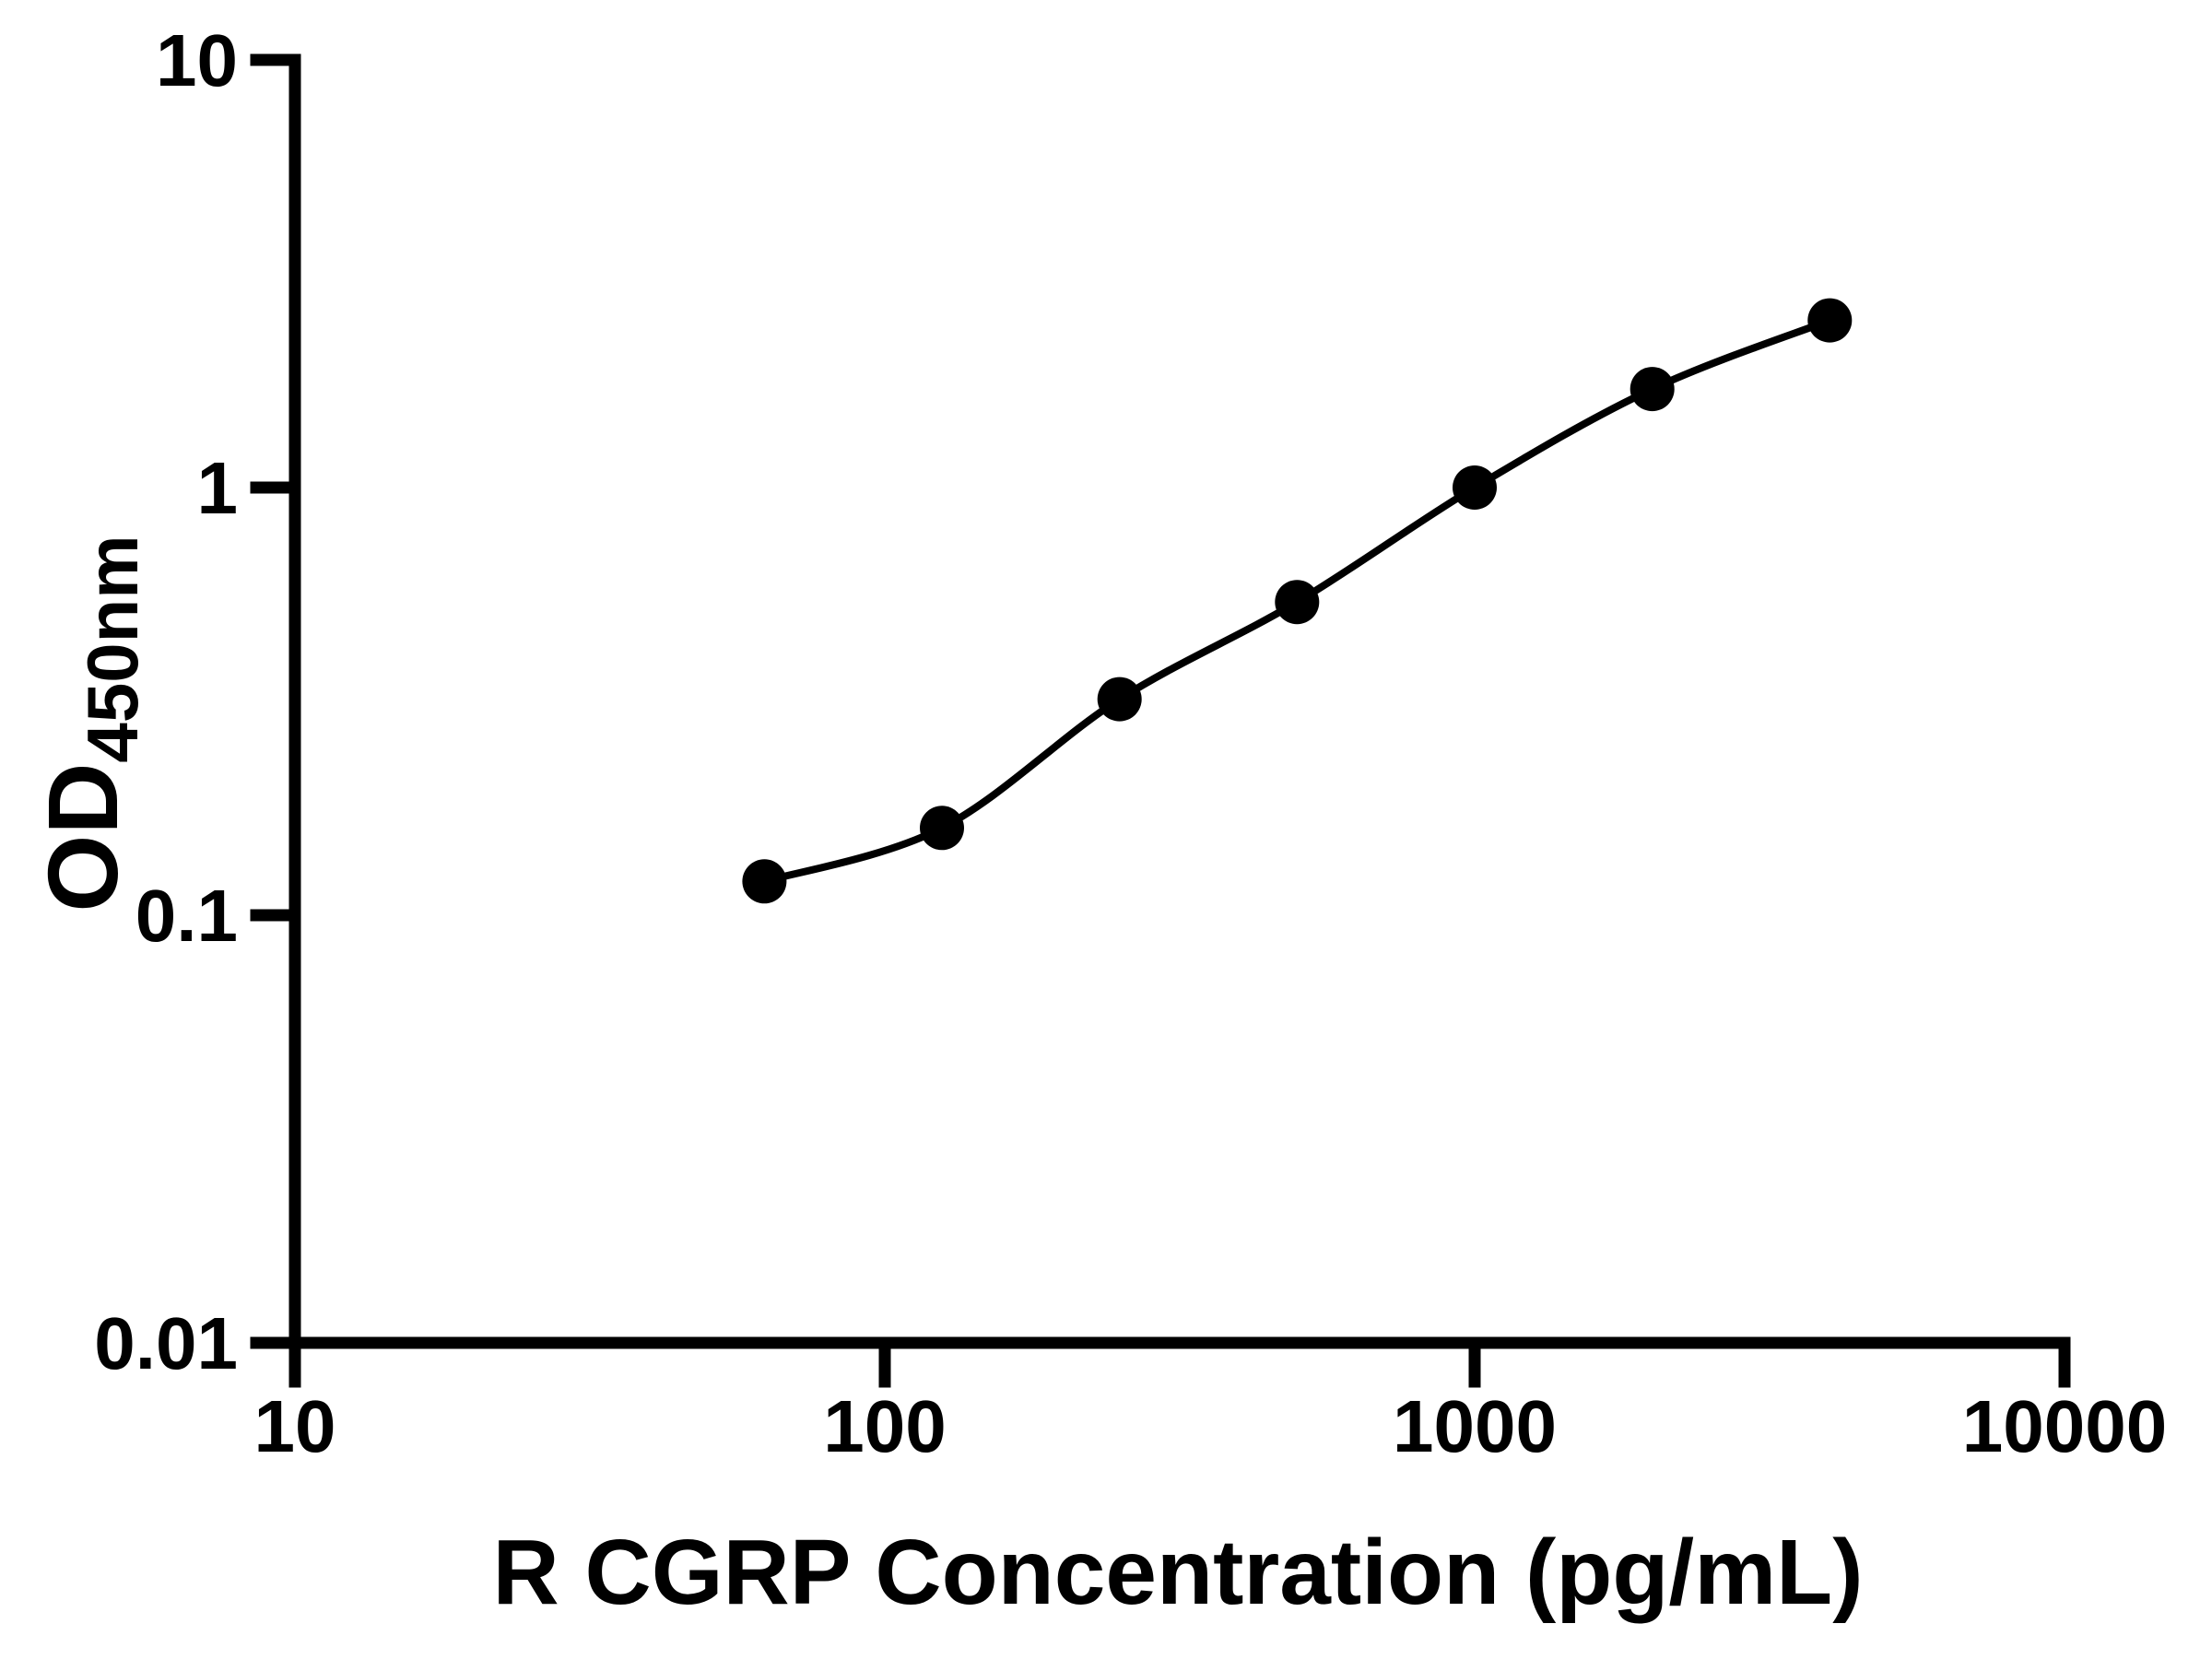  I want to click on y-tick-label: 0.1, so click(186, 916).